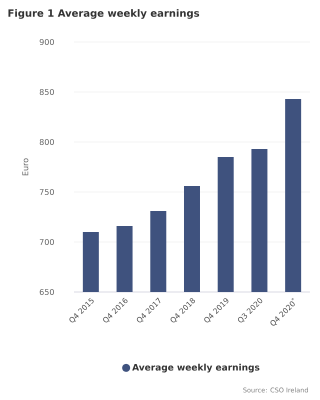 The width and height of the screenshot is (320, 400). I want to click on chart-title: Figure 1 Average weekly earnings, so click(104, 14).